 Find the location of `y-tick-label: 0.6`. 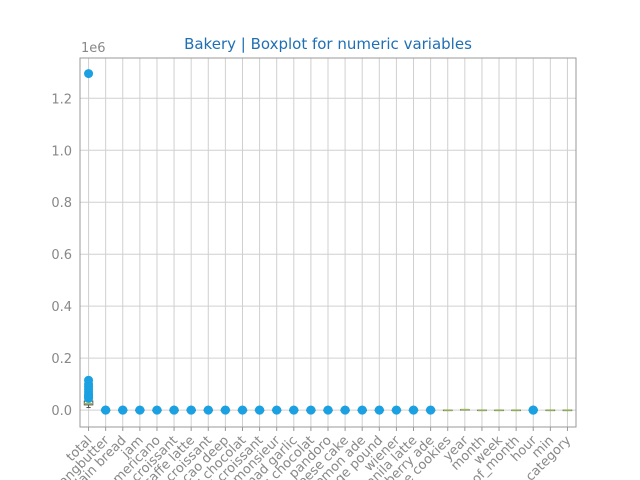

y-tick-label: 0.6 is located at coordinates (61, 255).